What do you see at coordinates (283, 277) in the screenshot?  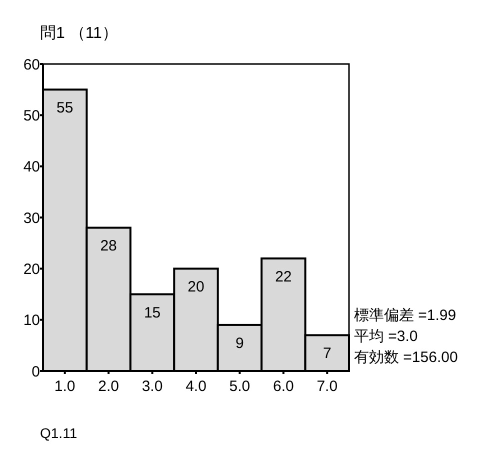 I see `data-label: 22` at bounding box center [283, 277].